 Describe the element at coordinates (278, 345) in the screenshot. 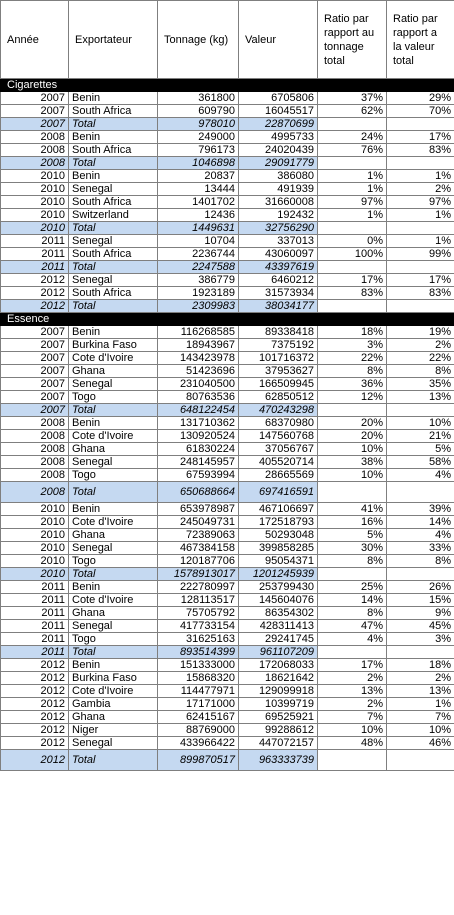

I see `valeur-cell: 7375192` at that location.